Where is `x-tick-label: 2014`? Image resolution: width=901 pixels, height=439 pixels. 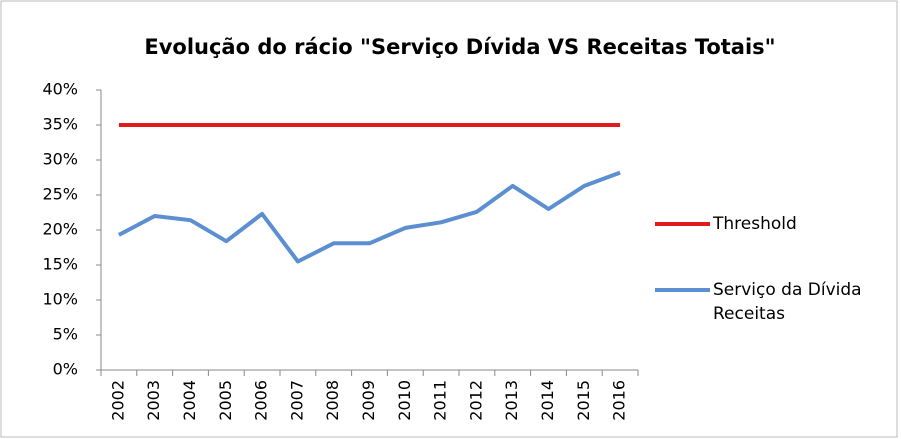
x-tick-label: 2014 is located at coordinates (547, 400).